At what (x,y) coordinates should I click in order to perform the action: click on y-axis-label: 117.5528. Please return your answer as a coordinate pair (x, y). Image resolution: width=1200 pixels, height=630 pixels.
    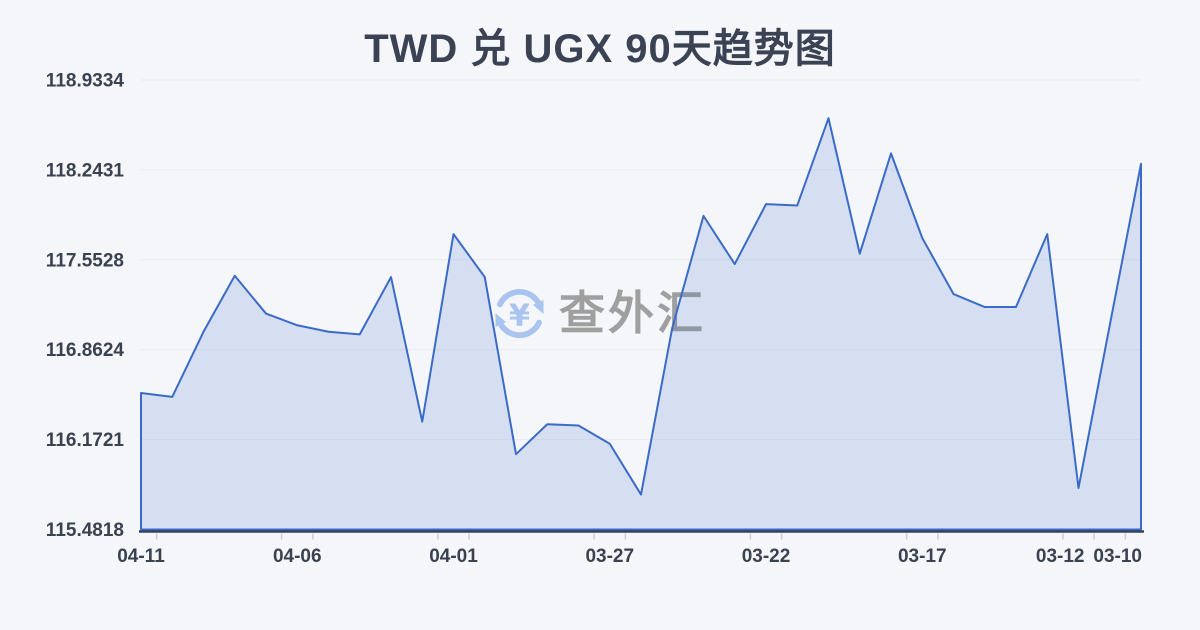
    Looking at the image, I should click on (85, 260).